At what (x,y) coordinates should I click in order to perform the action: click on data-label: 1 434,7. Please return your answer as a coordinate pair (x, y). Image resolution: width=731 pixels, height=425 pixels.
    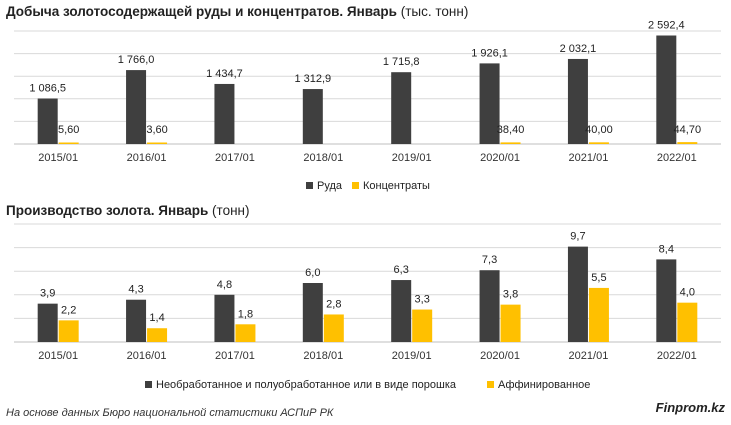
    Looking at the image, I should click on (224, 74).